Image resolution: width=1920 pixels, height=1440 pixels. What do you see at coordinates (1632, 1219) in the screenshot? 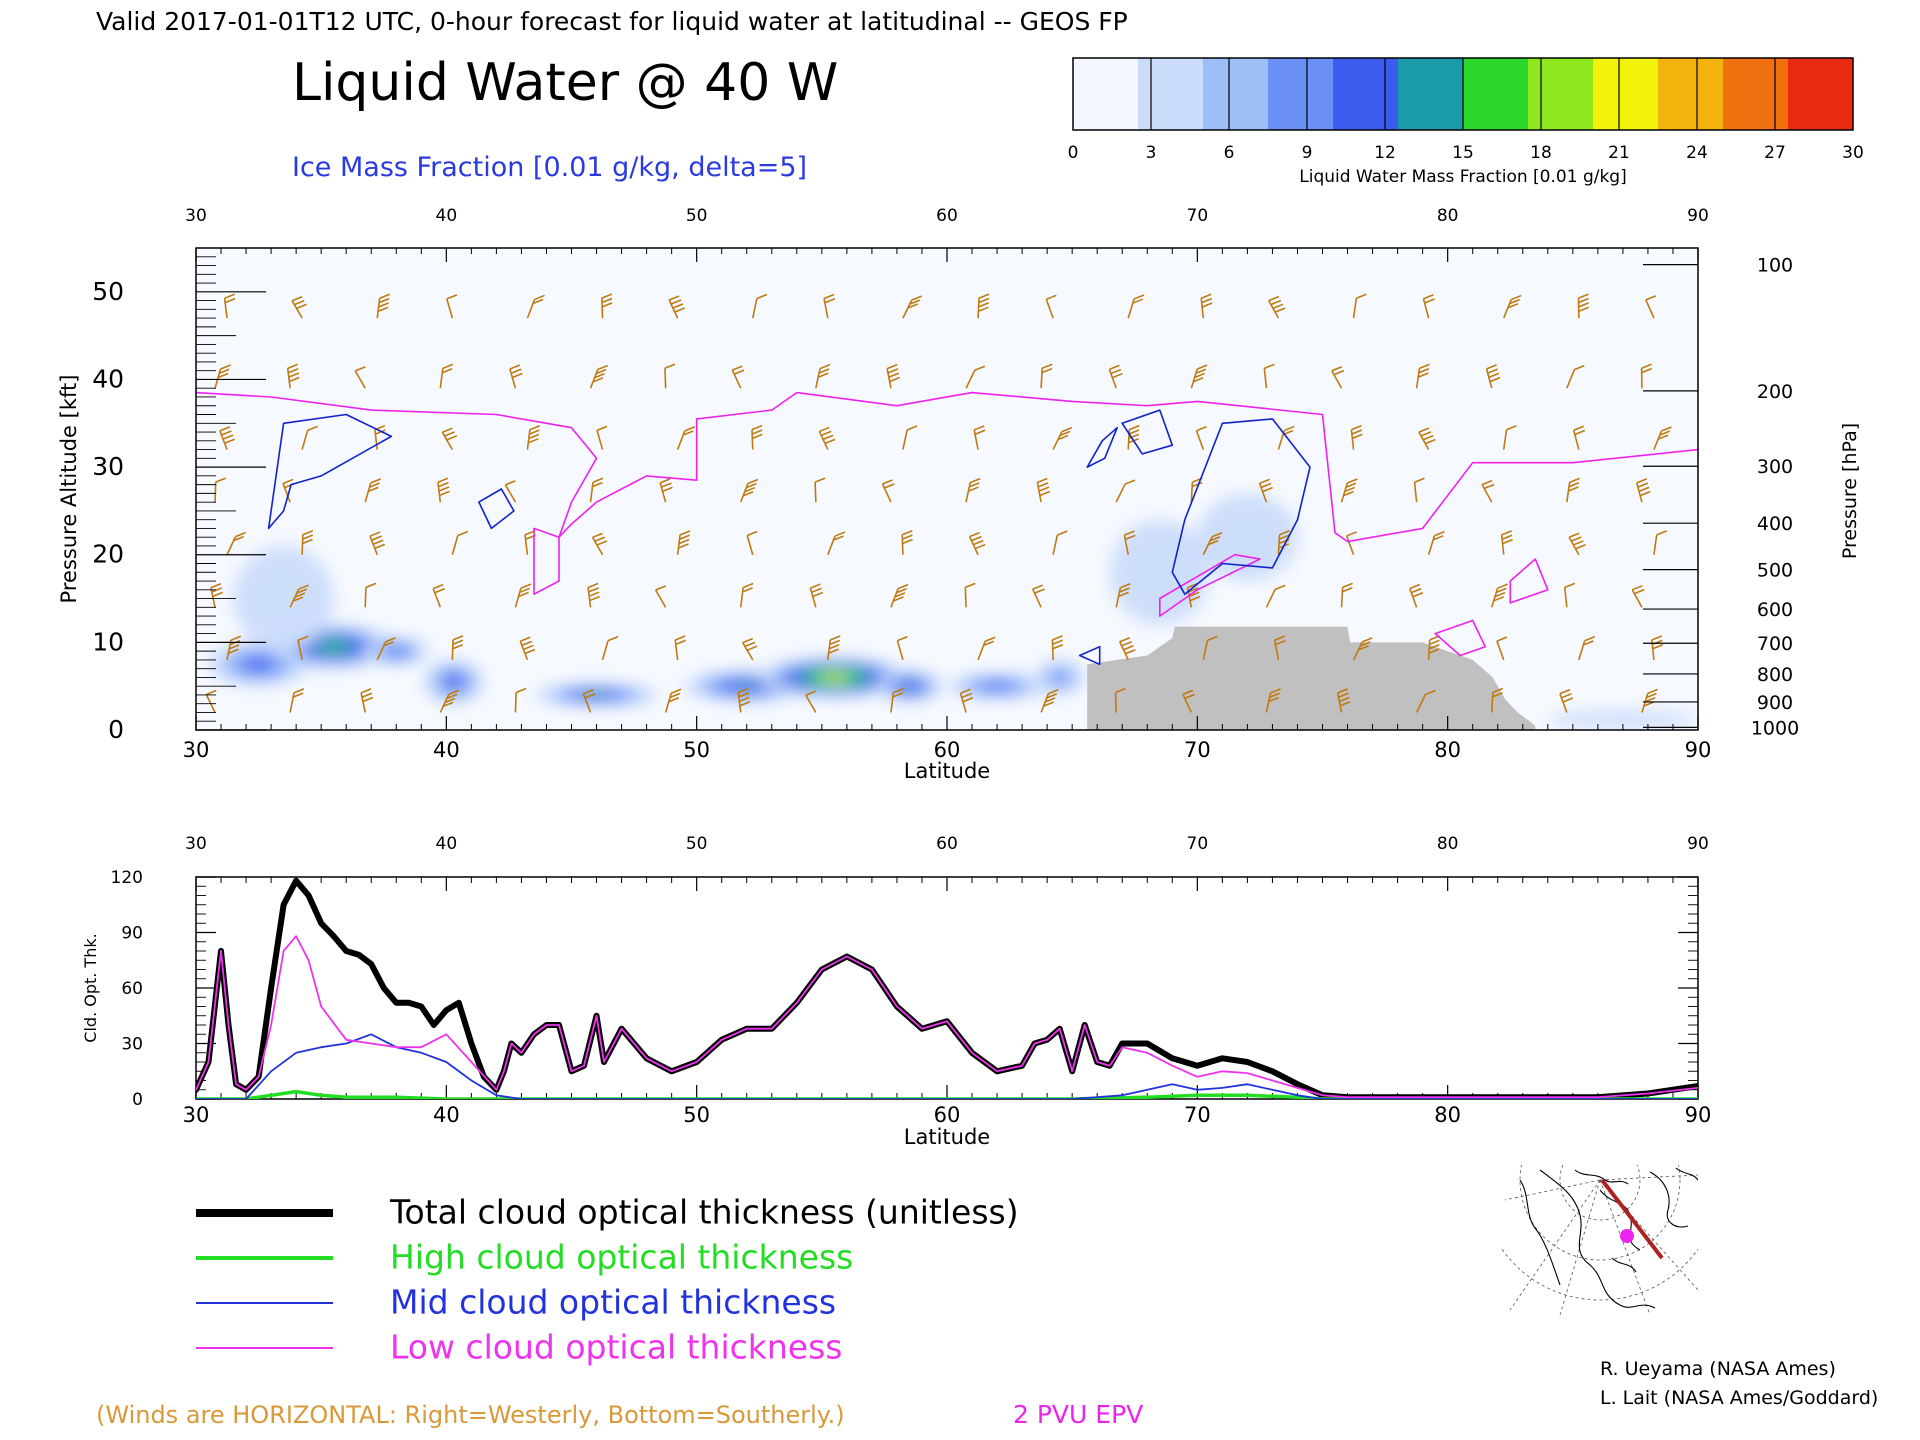
I see `map-transect` at bounding box center [1632, 1219].